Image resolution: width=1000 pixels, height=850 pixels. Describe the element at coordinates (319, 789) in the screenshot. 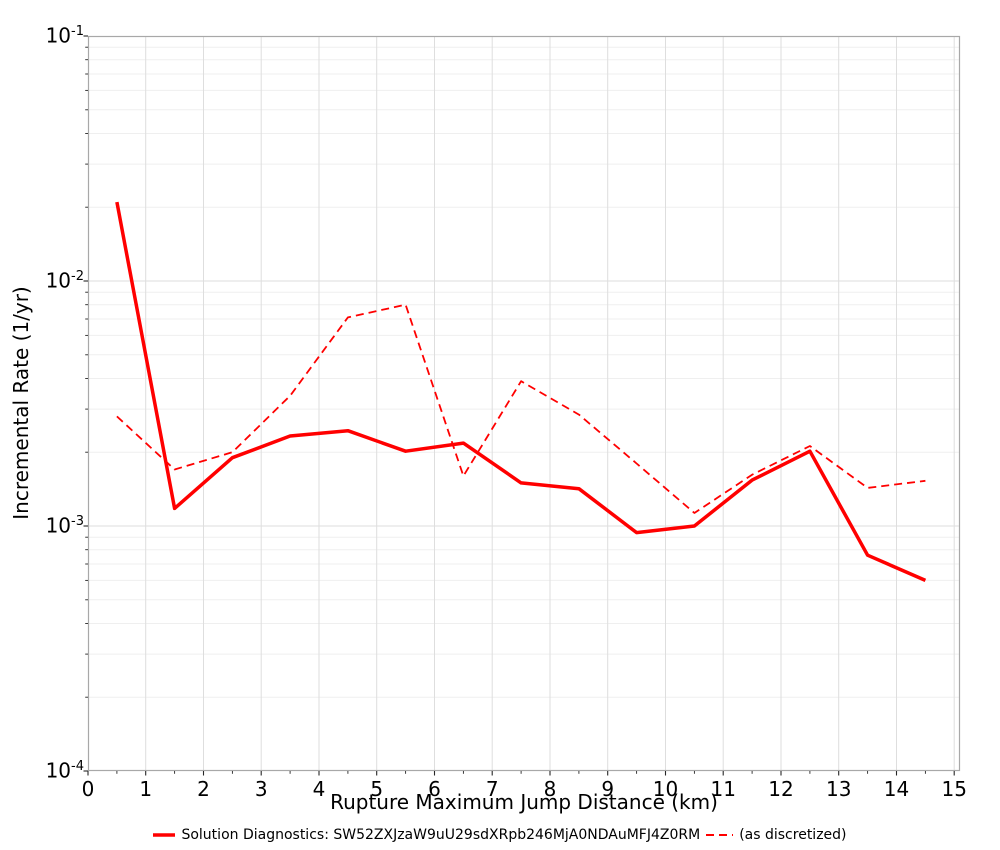

I see `x-tick-label: 4` at that location.